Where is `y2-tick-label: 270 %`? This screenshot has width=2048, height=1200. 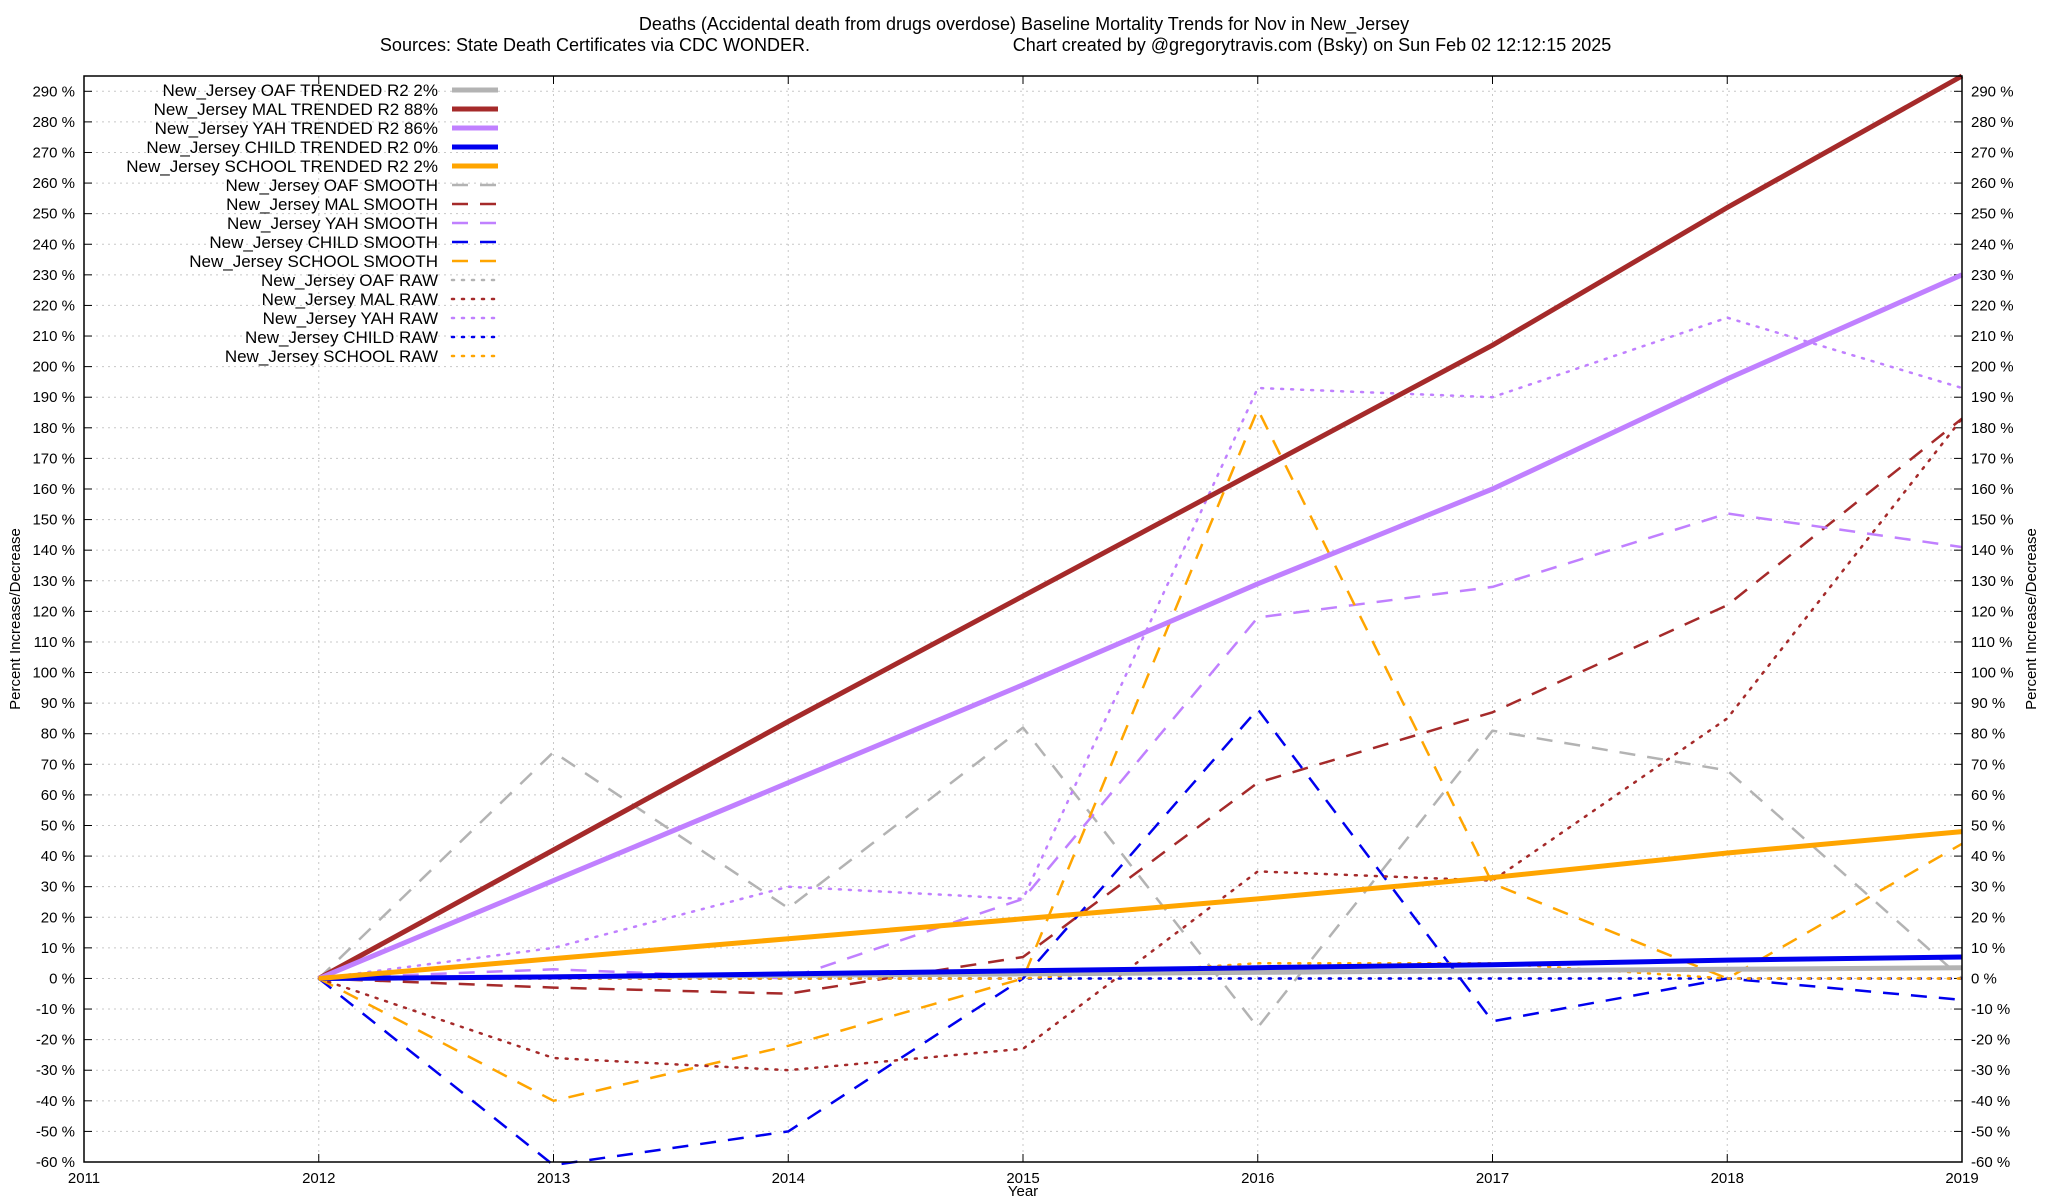
y2-tick-label: 270 % is located at coordinates (1992, 152).